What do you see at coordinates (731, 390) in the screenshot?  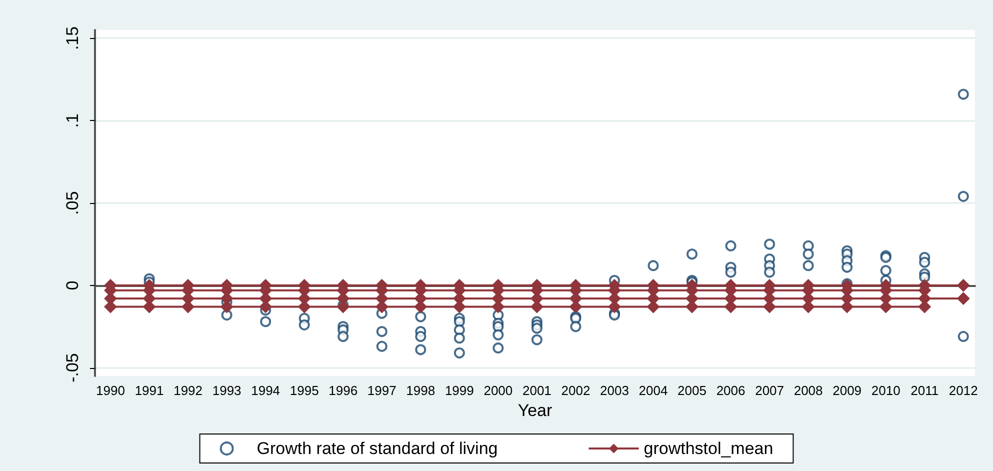 I see `x-tick-label: 2006` at bounding box center [731, 390].